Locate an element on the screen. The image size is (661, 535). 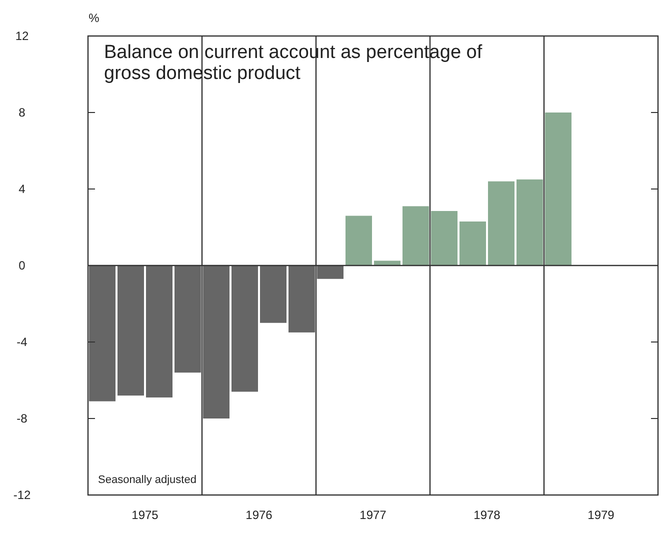
y-axis-title: % is located at coordinates (94, 18).